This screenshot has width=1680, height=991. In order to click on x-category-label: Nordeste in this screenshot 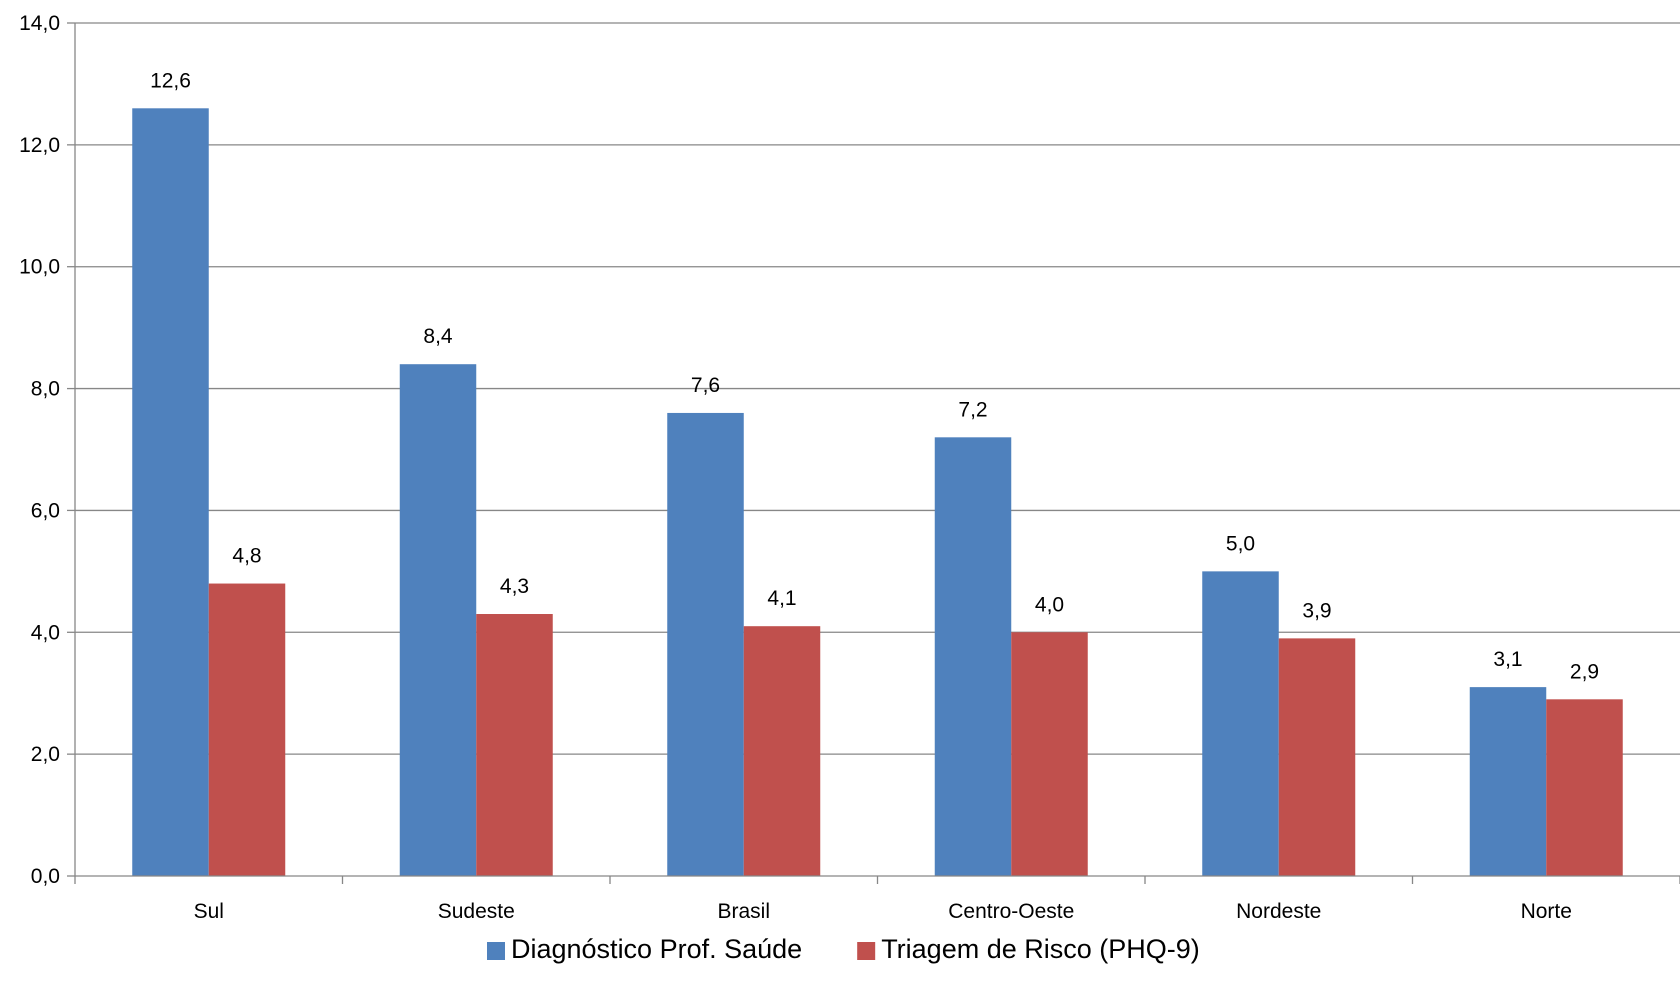, I will do `click(1278, 911)`.